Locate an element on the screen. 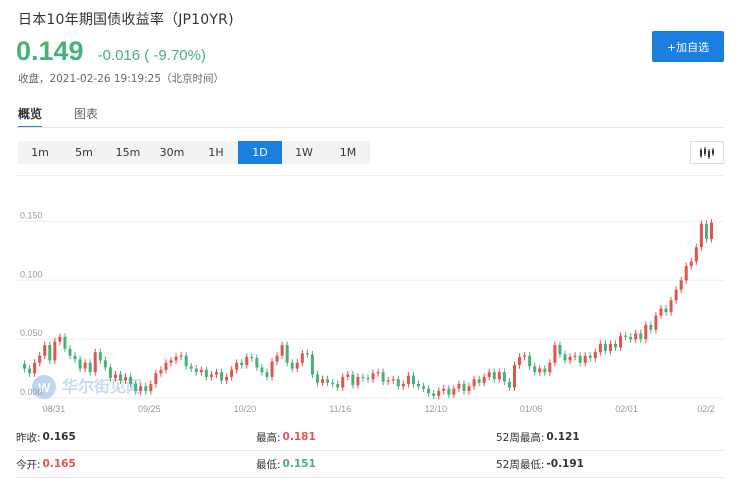 This screenshot has height=490, width=740. chart-type-button is located at coordinates (707, 152).